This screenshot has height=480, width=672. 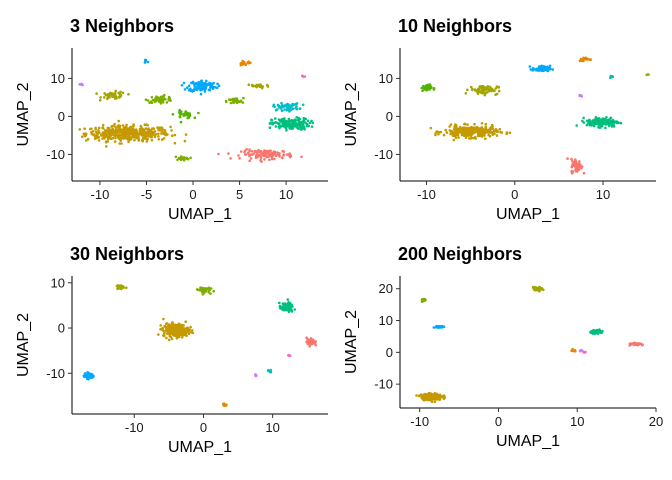 What do you see at coordinates (134, 427) in the screenshot?
I see `x-tick-label: -10` at bounding box center [134, 427].